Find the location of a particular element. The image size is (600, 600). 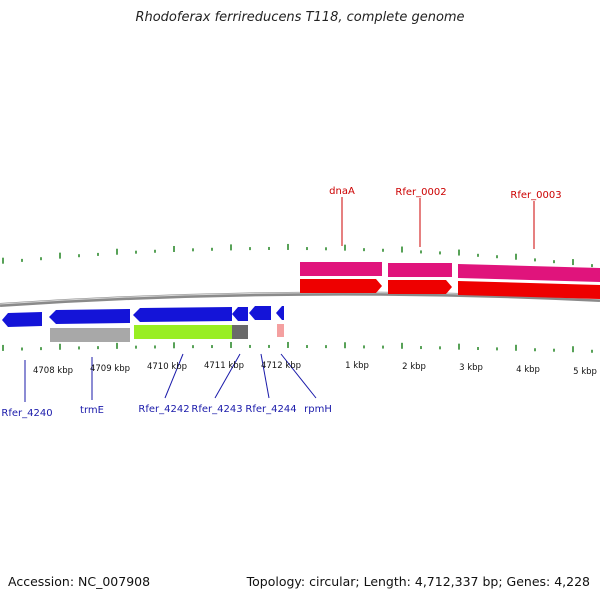

scale-label-4709: 4709 kbp is located at coordinates (110, 369).